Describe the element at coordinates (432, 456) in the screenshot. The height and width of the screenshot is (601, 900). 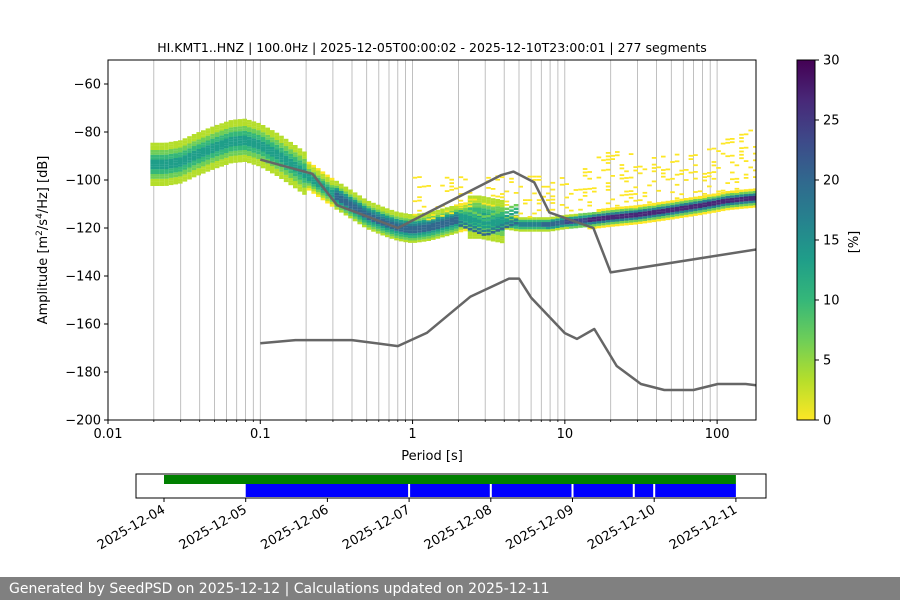
I see `x-axis-label: Period [s]` at that location.